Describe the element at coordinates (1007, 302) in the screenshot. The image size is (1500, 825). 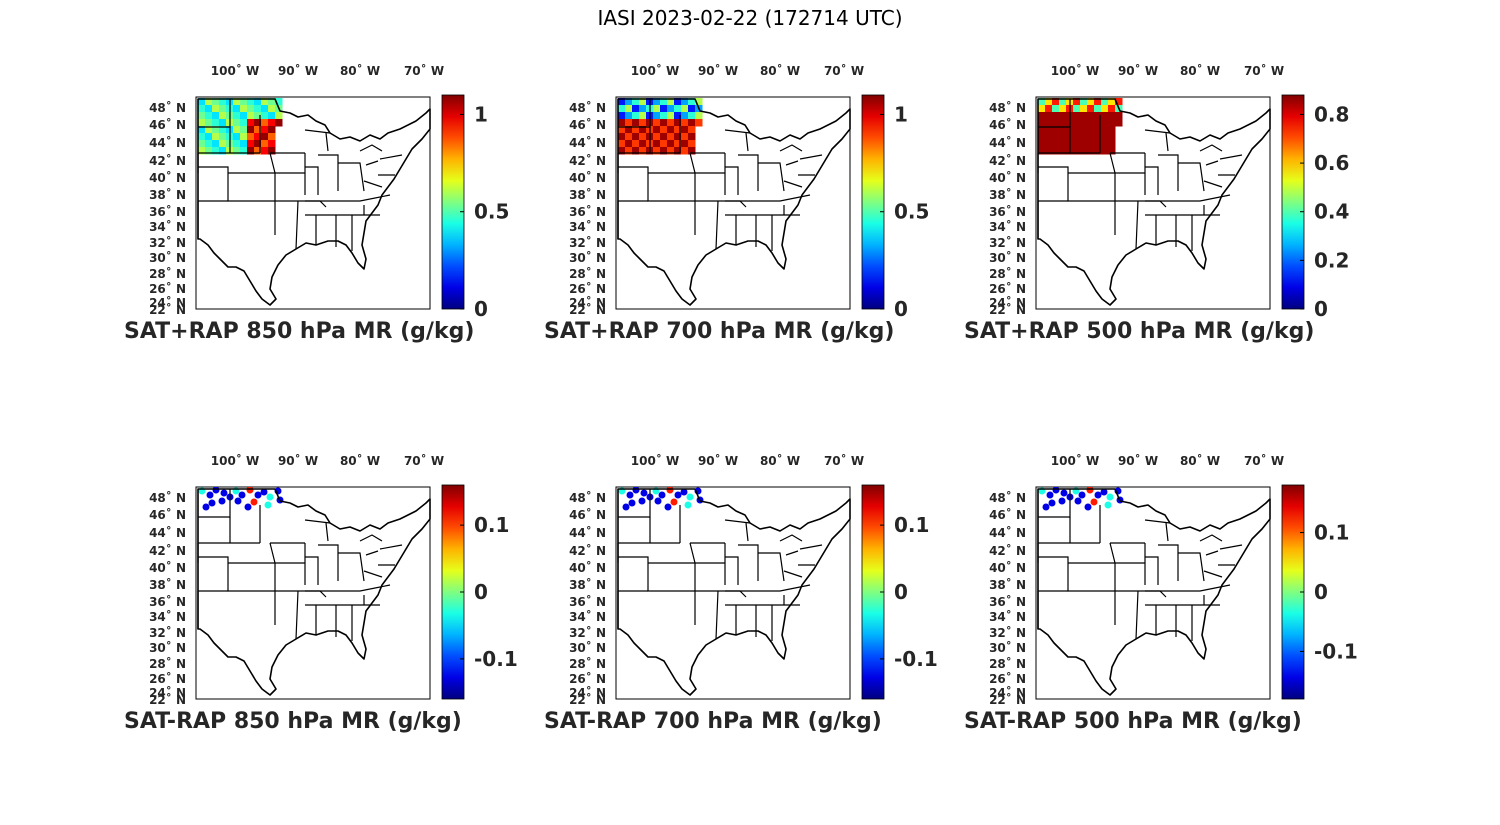
I see `lat-tick-label: 24˚ N` at that location.